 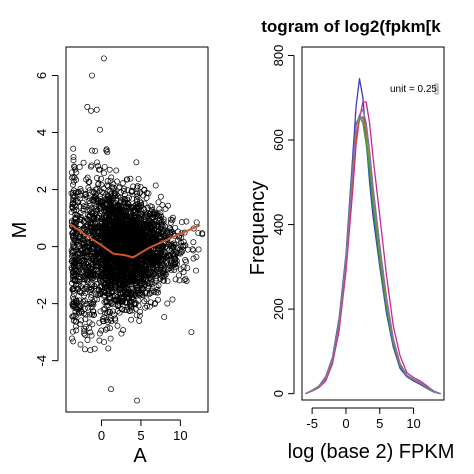 What do you see at coordinates (140, 456) in the screenshot?
I see `ma-x-axis-label: A` at bounding box center [140, 456].